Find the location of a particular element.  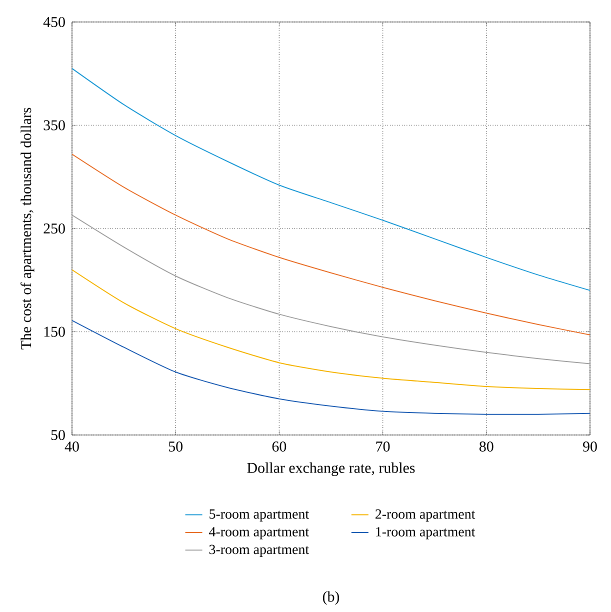

legend-label: 2-room apartment is located at coordinates (426, 515).